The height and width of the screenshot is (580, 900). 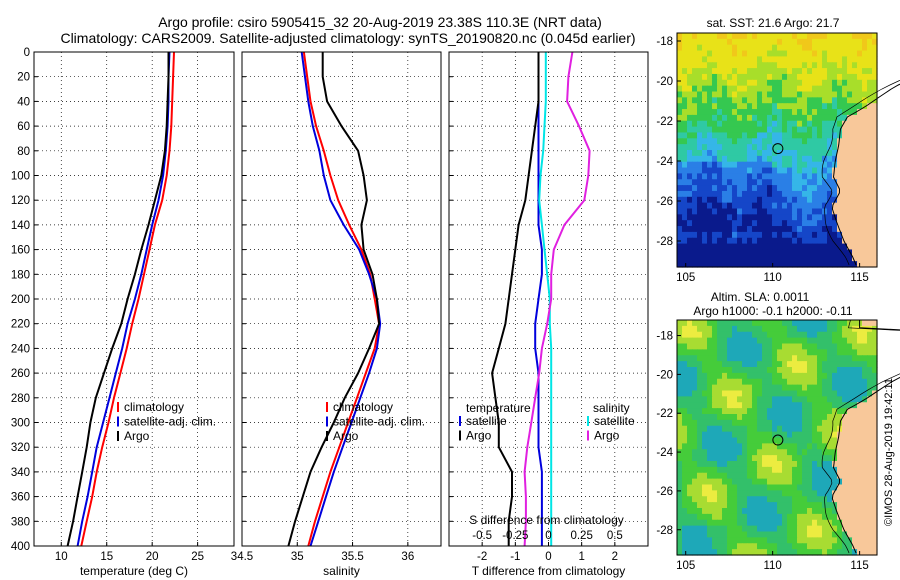 I want to click on depth-tick-label: 300, so click(x=20, y=424).